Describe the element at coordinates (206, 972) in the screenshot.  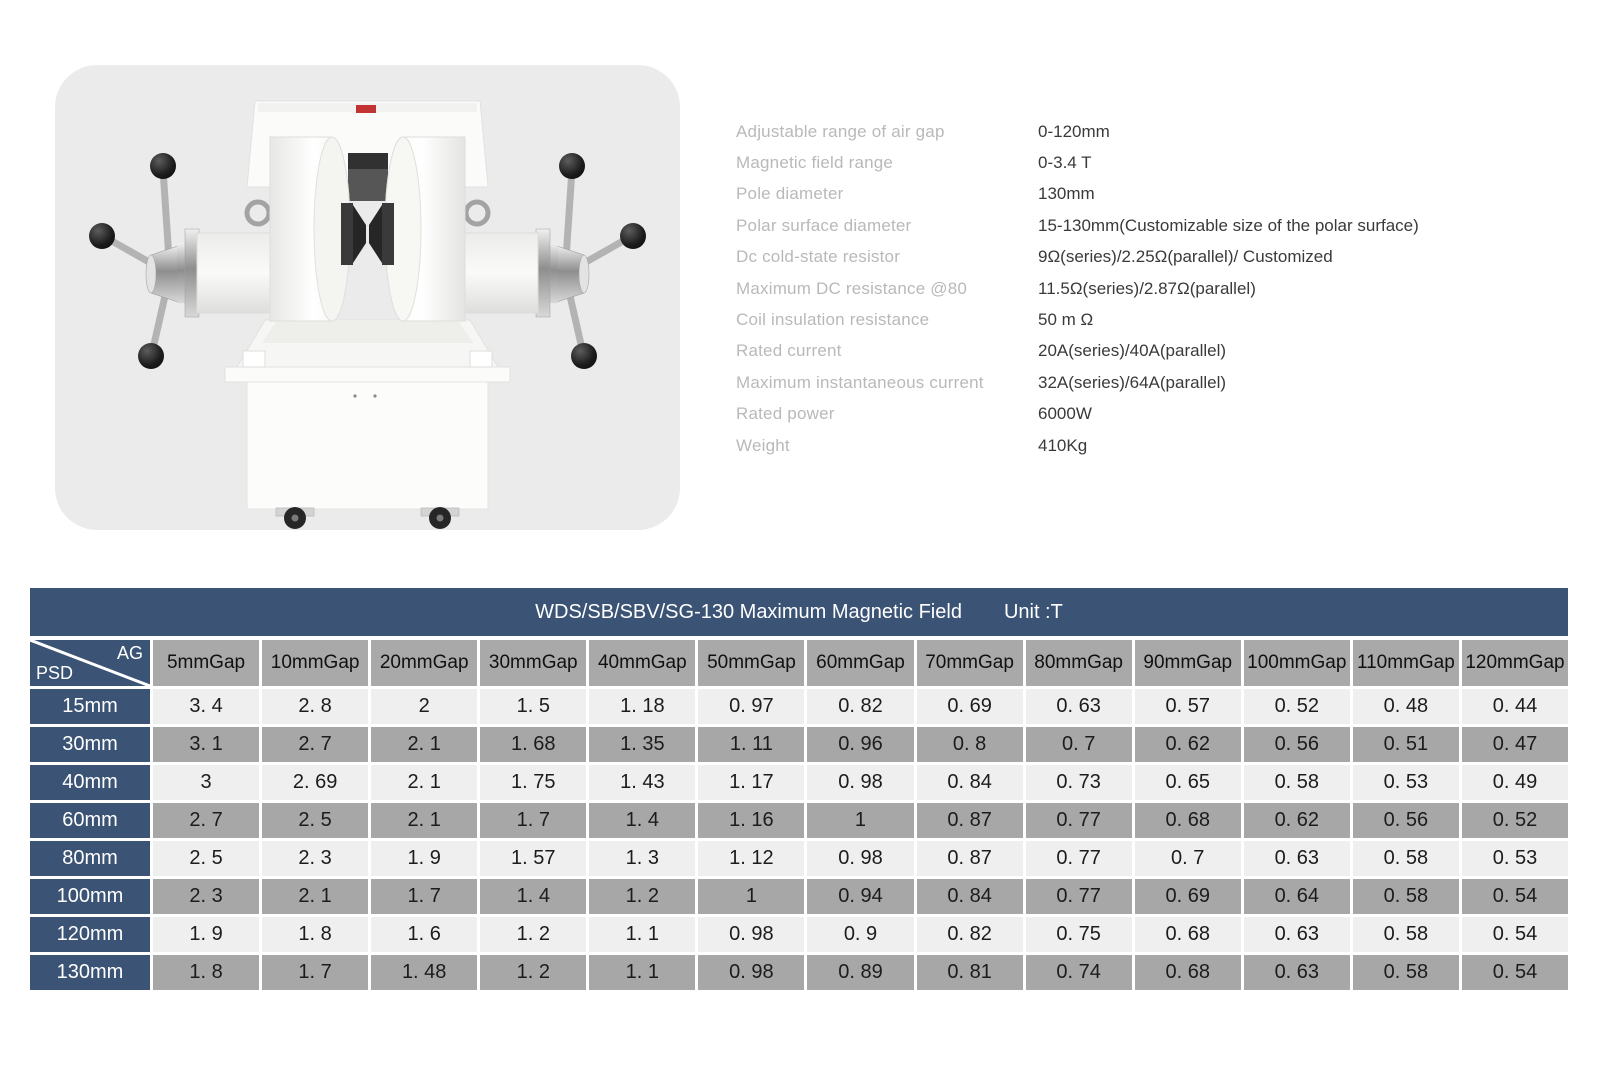
I see `data-cell: 1. 8` at that location.